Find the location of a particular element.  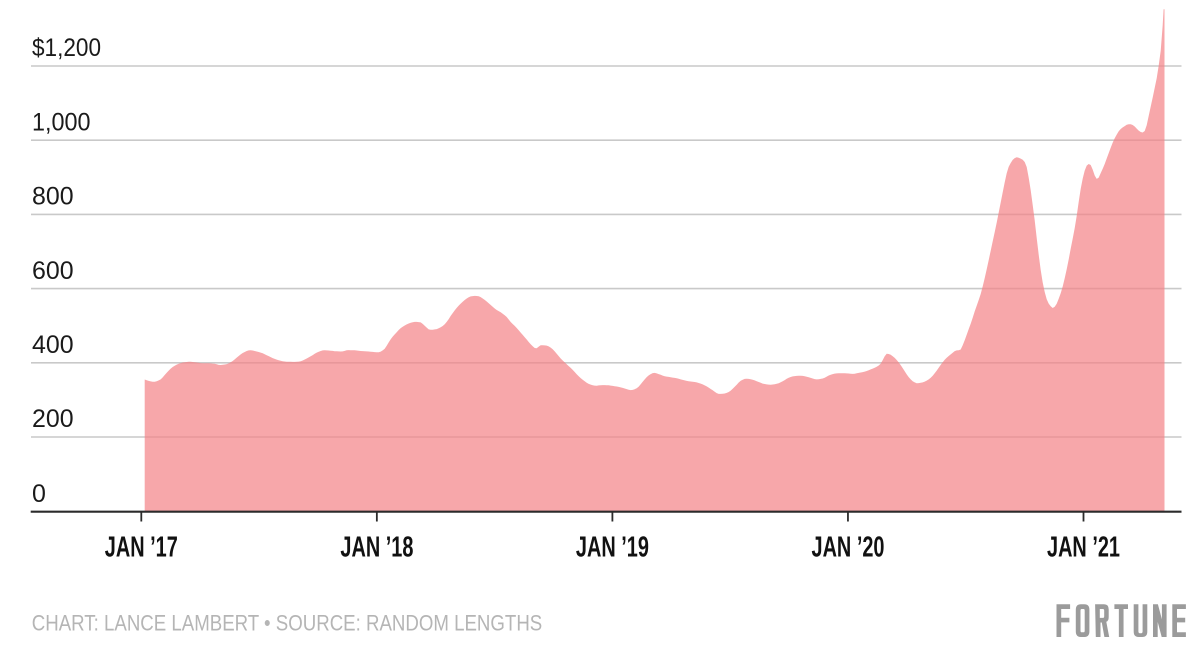

svg-text: JAN ’19 is located at coordinates (612, 548).